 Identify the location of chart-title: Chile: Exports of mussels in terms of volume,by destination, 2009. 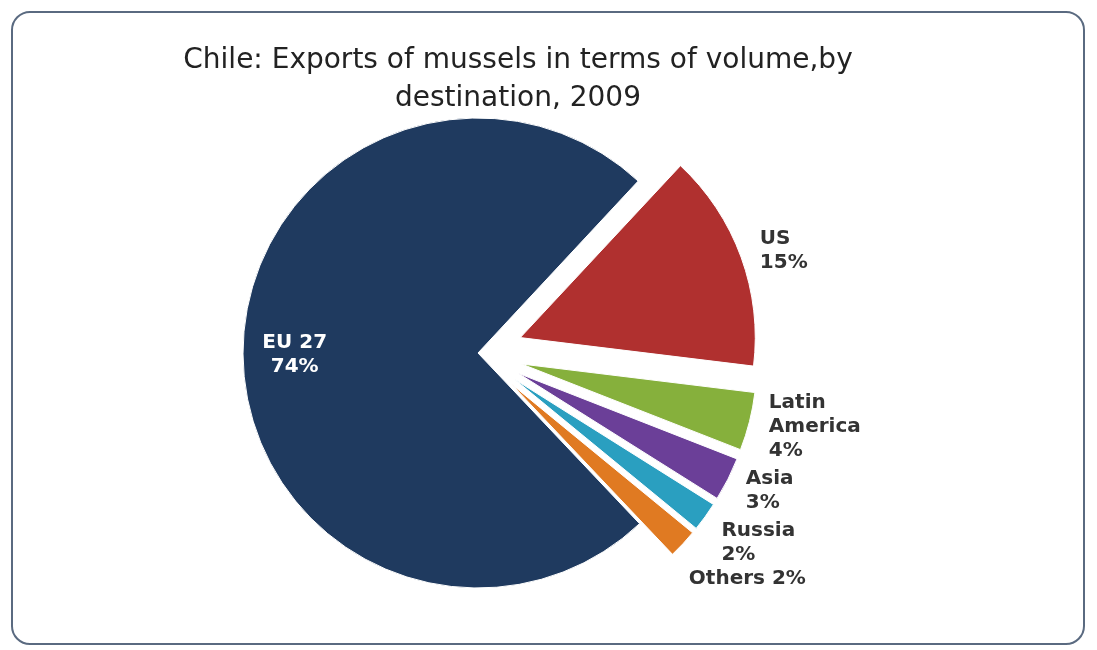
(518, 77).